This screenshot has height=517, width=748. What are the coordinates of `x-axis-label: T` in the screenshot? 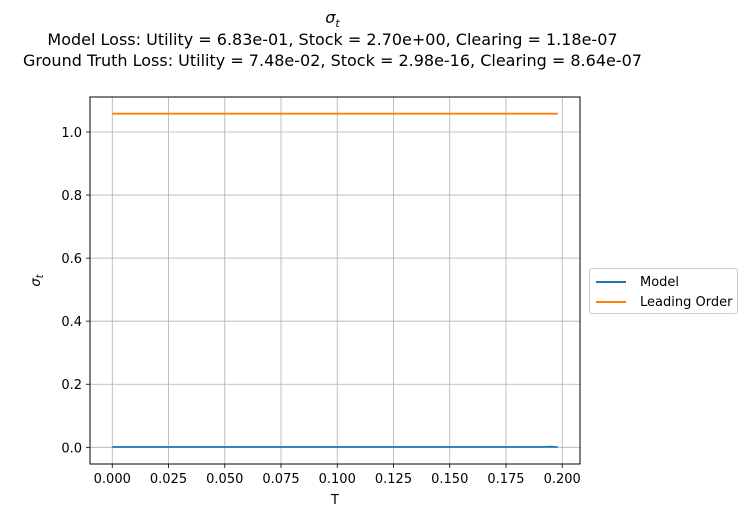 It's located at (334, 500).